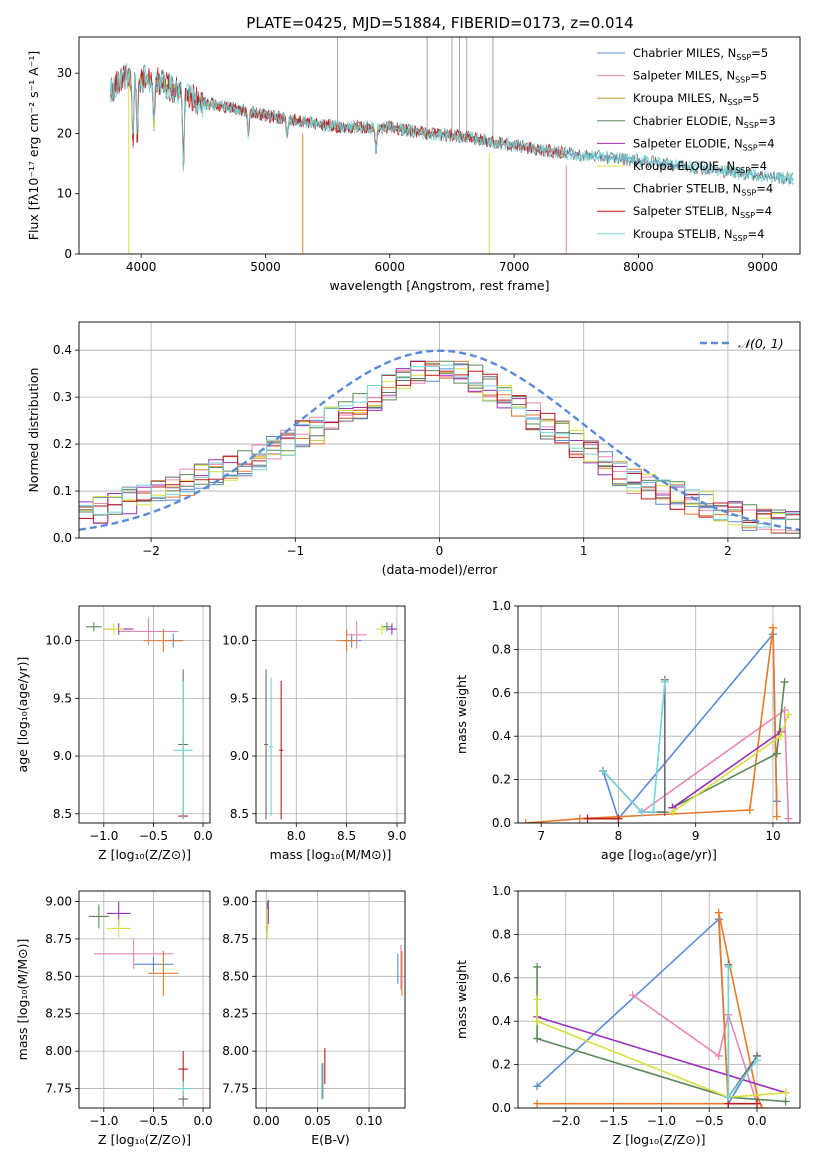  What do you see at coordinates (153, 836) in the screenshot?
I see `x-tick-label: −0.5` at bounding box center [153, 836].